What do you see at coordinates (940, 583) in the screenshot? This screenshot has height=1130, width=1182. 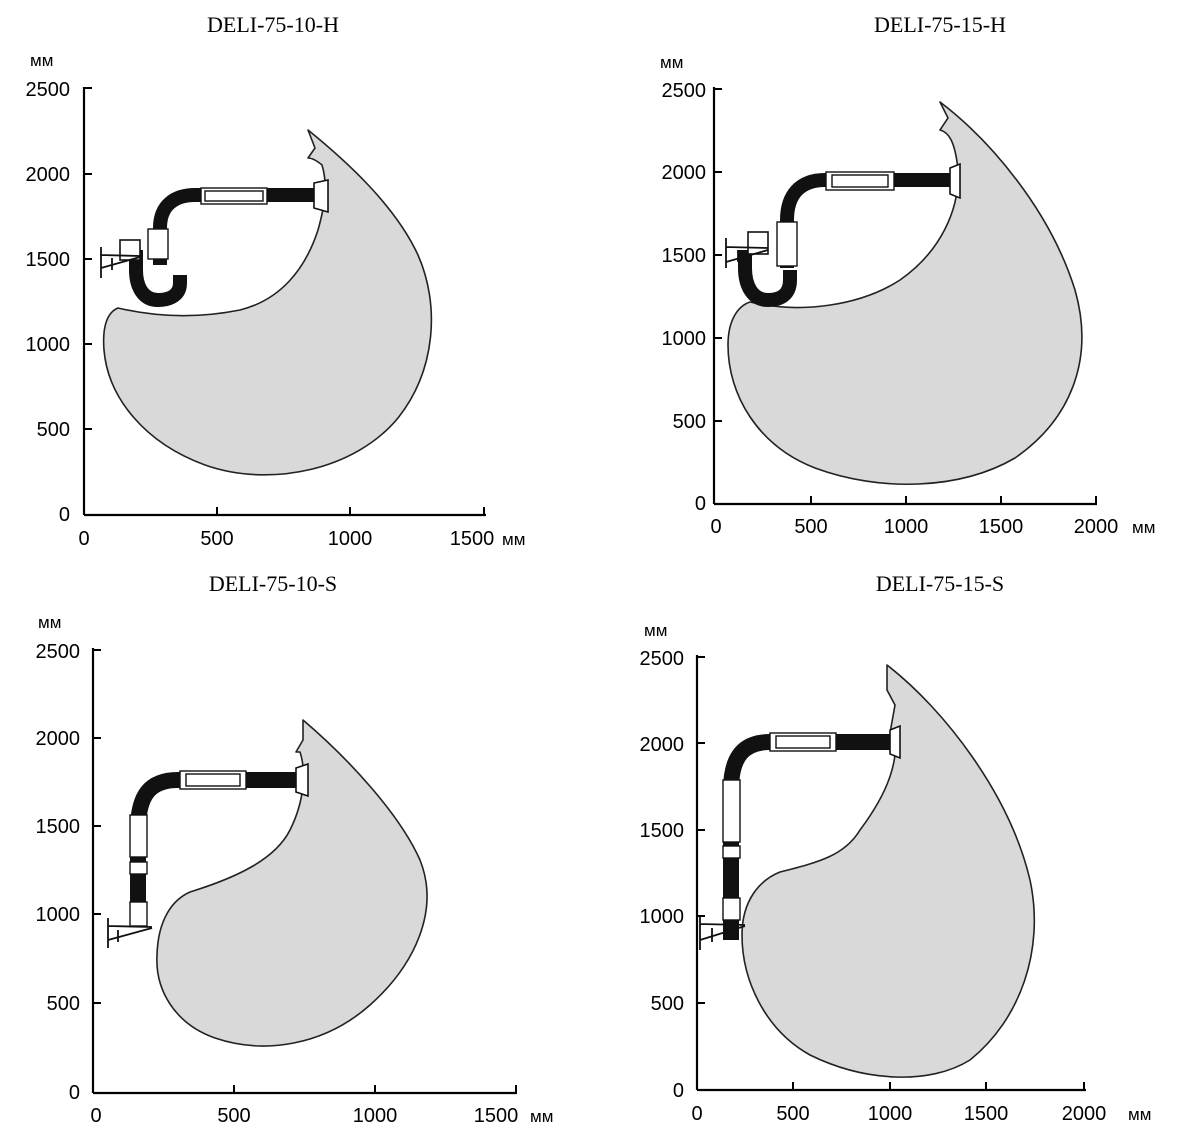 I see `panel-title: DELI-75-15-S` at bounding box center [940, 583].